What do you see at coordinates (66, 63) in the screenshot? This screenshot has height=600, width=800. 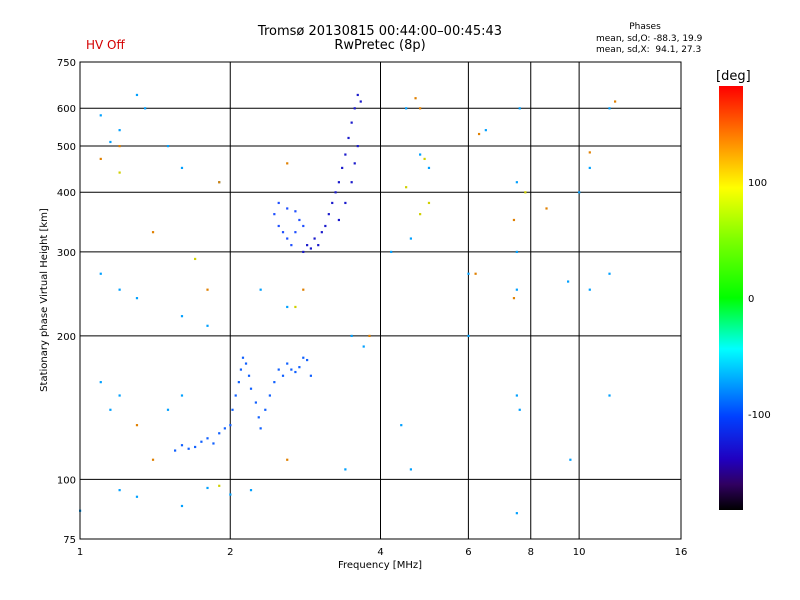 I see `y-tick-label: 750` at bounding box center [66, 63].